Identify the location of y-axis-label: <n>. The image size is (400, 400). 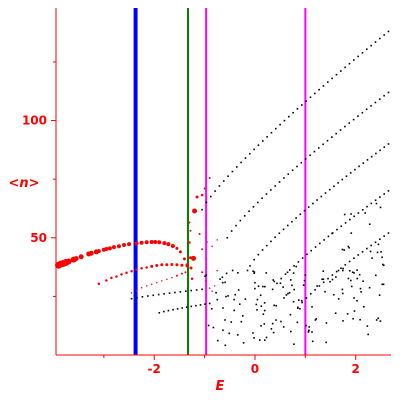
(23, 183).